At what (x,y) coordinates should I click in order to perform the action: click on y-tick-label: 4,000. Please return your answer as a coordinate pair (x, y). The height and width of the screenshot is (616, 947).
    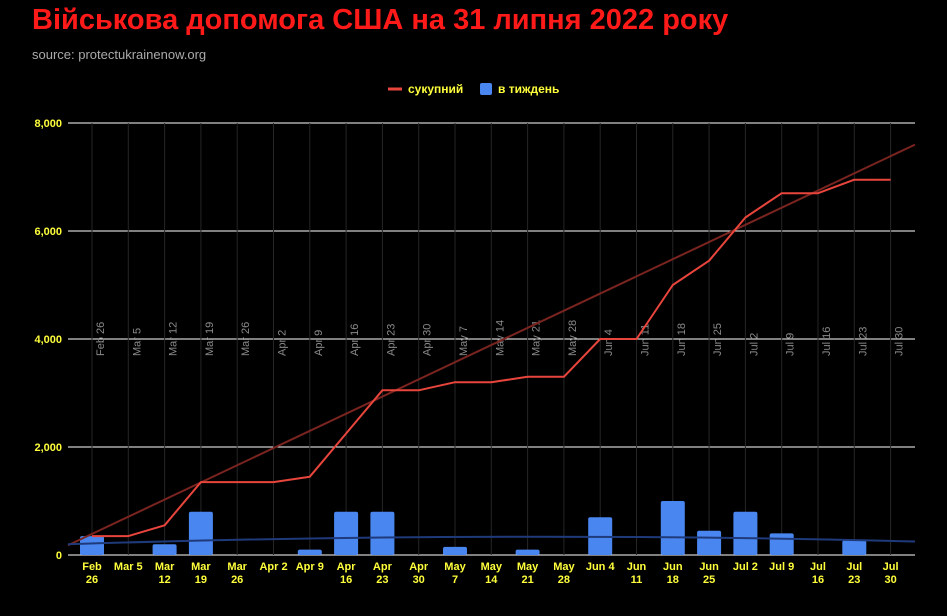
    Looking at the image, I should click on (48, 340).